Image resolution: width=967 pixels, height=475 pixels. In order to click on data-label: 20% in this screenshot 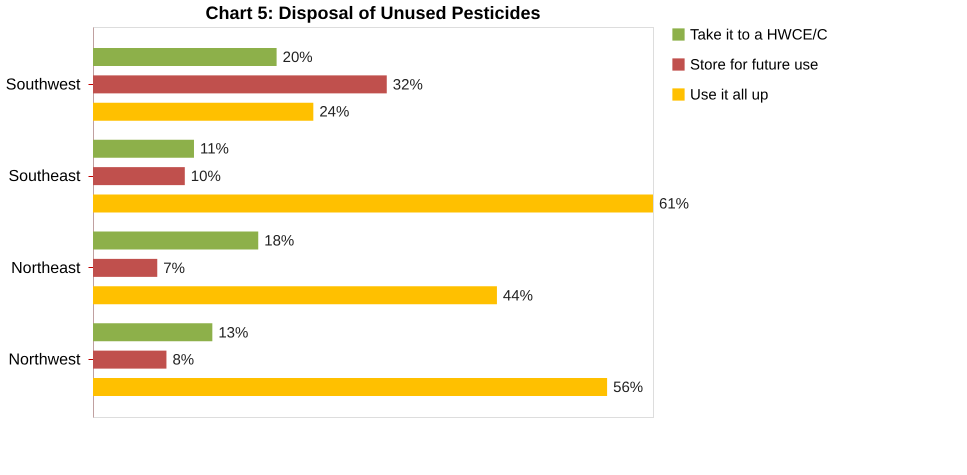, I will do `click(297, 57)`.